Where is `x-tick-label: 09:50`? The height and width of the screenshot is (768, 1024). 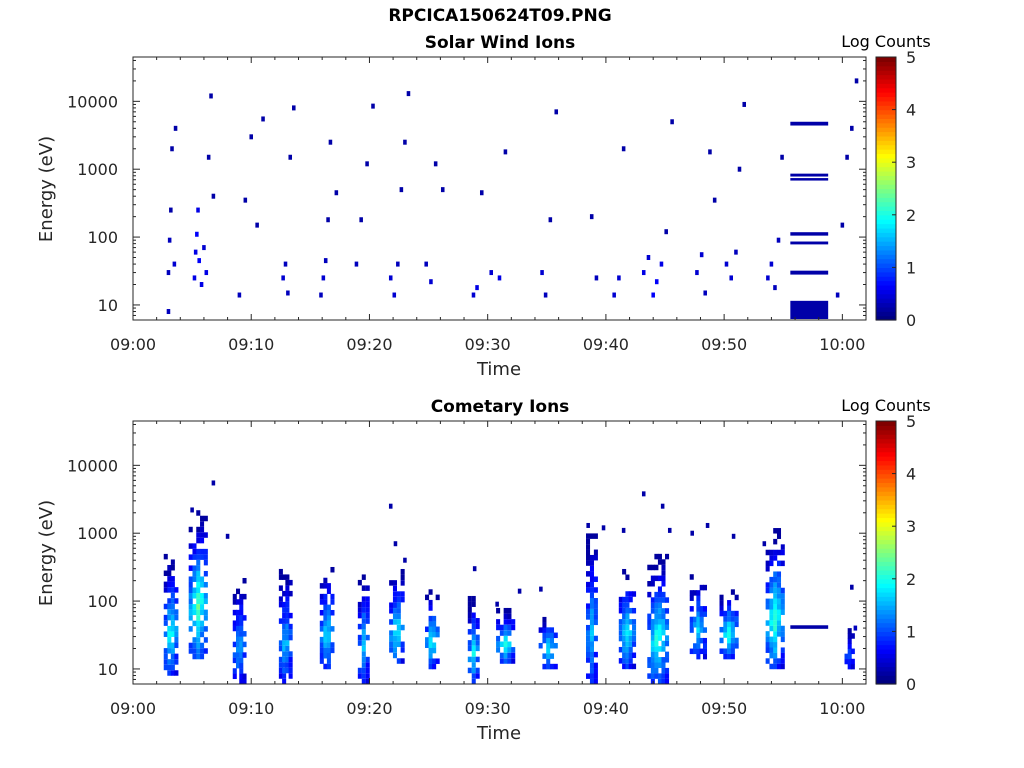 x-tick-label: 09:50 is located at coordinates (724, 344).